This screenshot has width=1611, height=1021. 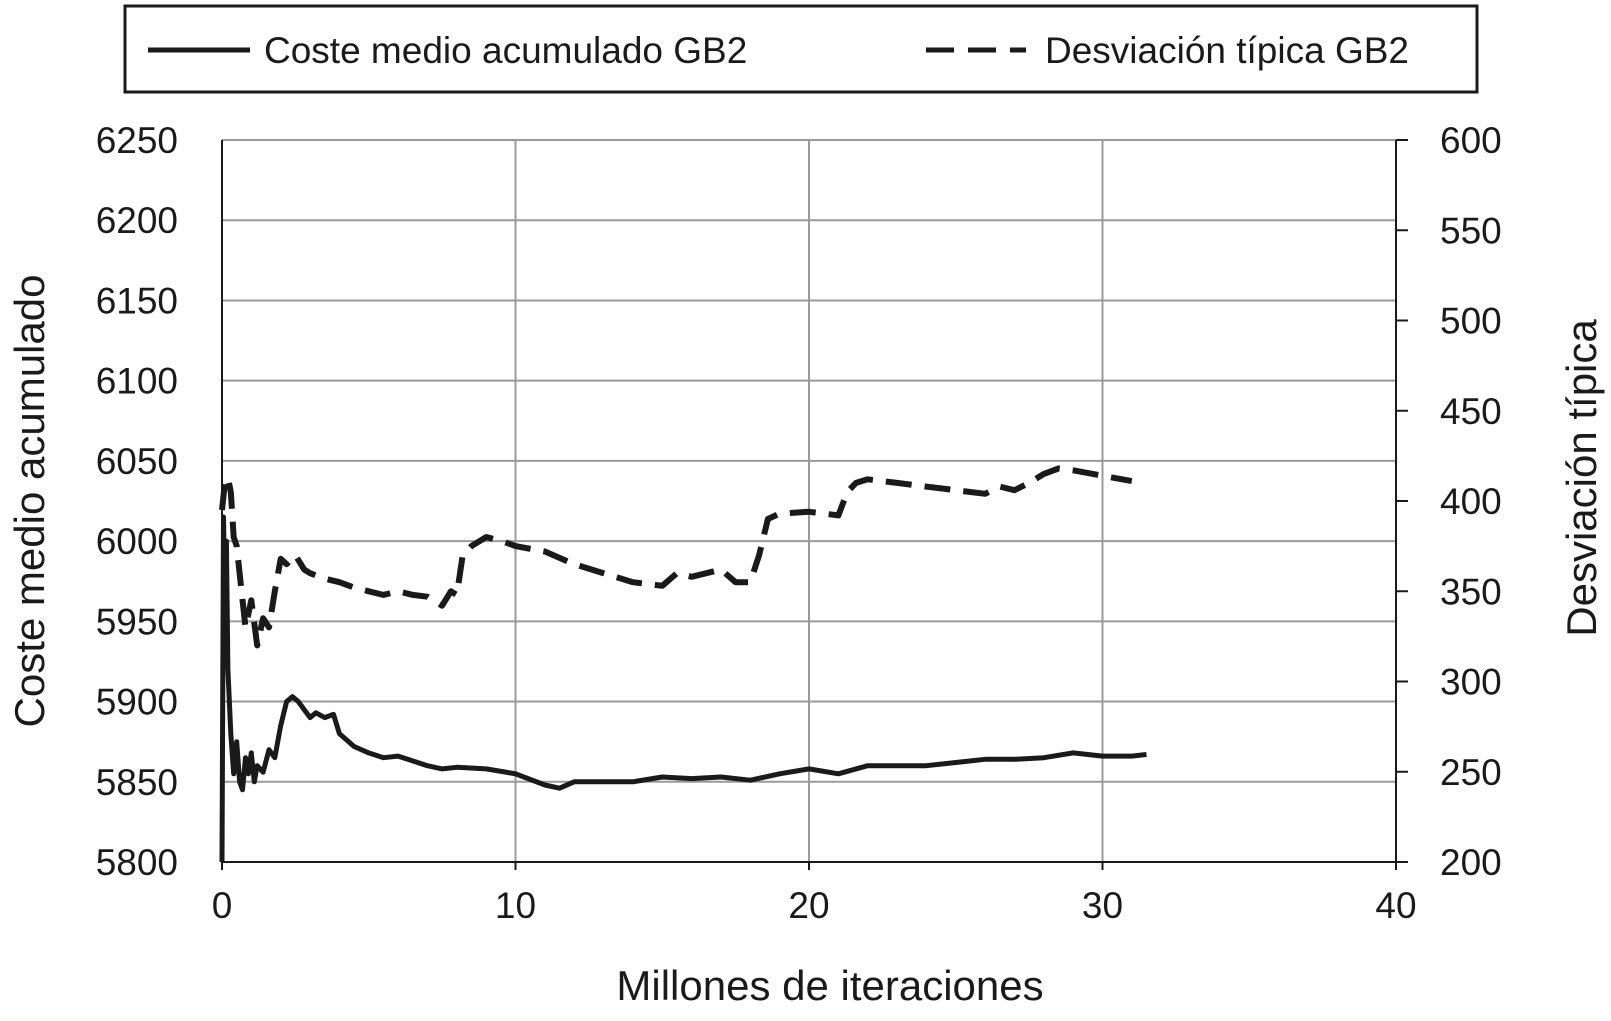 What do you see at coordinates (1102, 905) in the screenshot?
I see `x-tick-label: 30` at bounding box center [1102, 905].